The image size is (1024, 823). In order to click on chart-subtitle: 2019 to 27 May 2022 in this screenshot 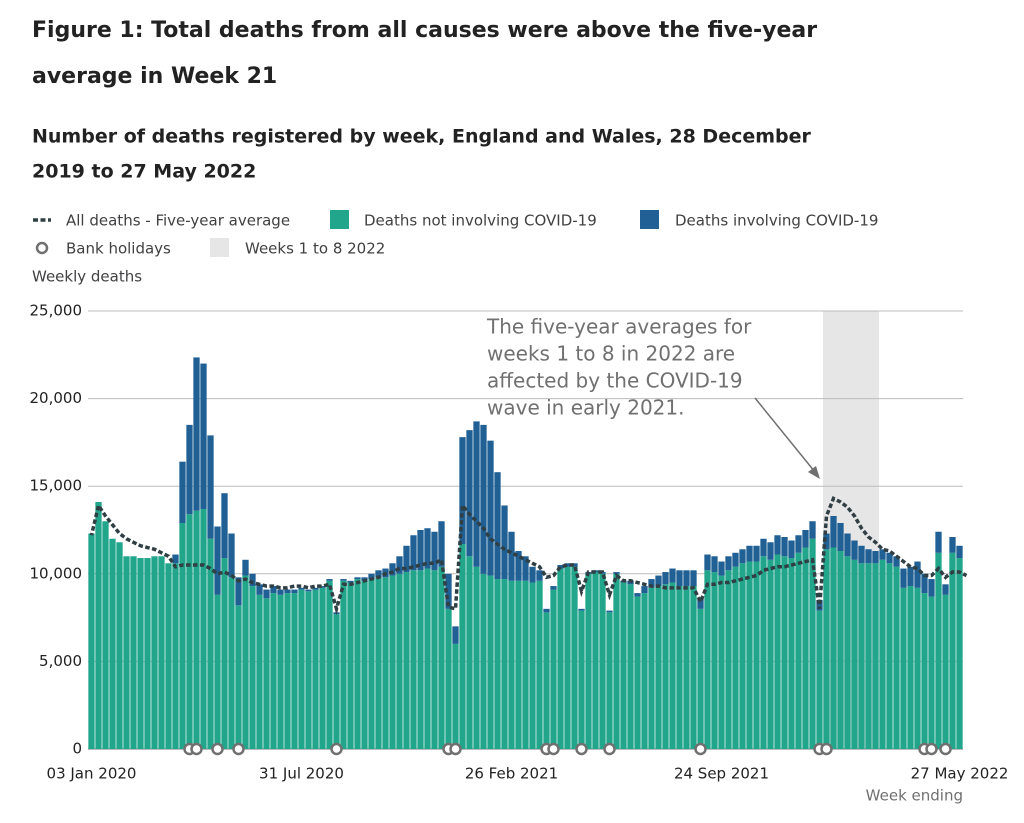, I will do `click(144, 172)`.